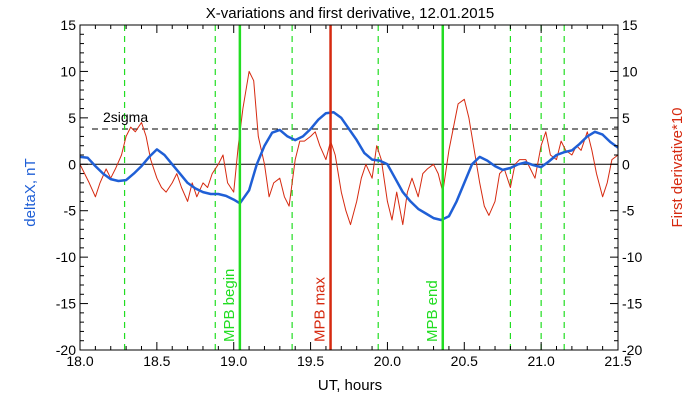 The image size is (700, 400). What do you see at coordinates (432, 311) in the screenshot?
I see `event-marker-label: MPB end` at bounding box center [432, 311].